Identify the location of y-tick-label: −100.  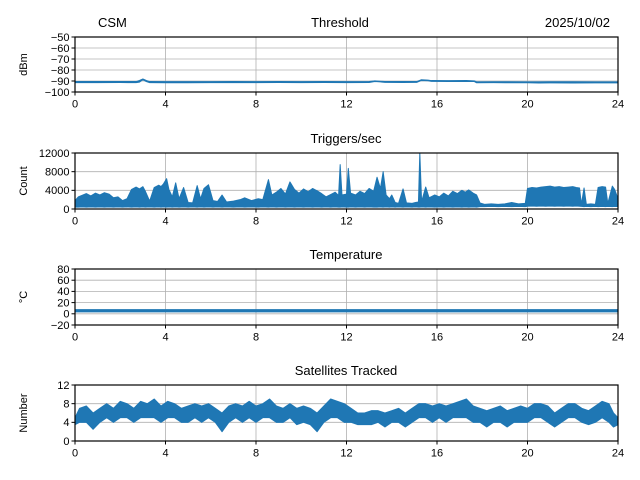
(57, 93).